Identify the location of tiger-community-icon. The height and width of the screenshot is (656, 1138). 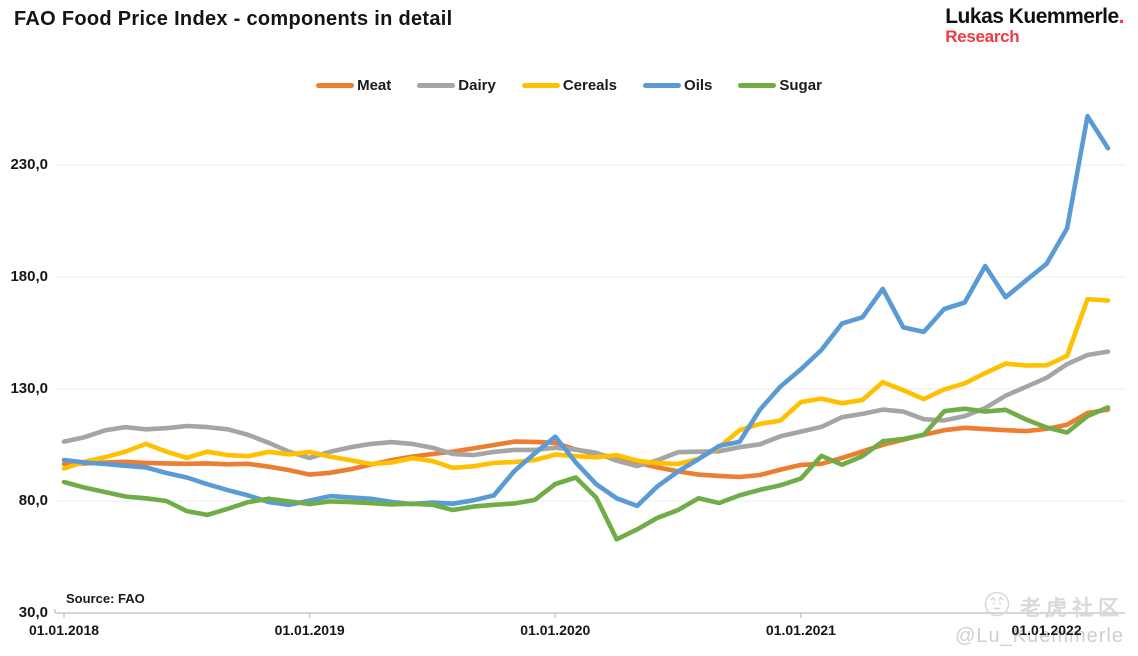
(997, 606).